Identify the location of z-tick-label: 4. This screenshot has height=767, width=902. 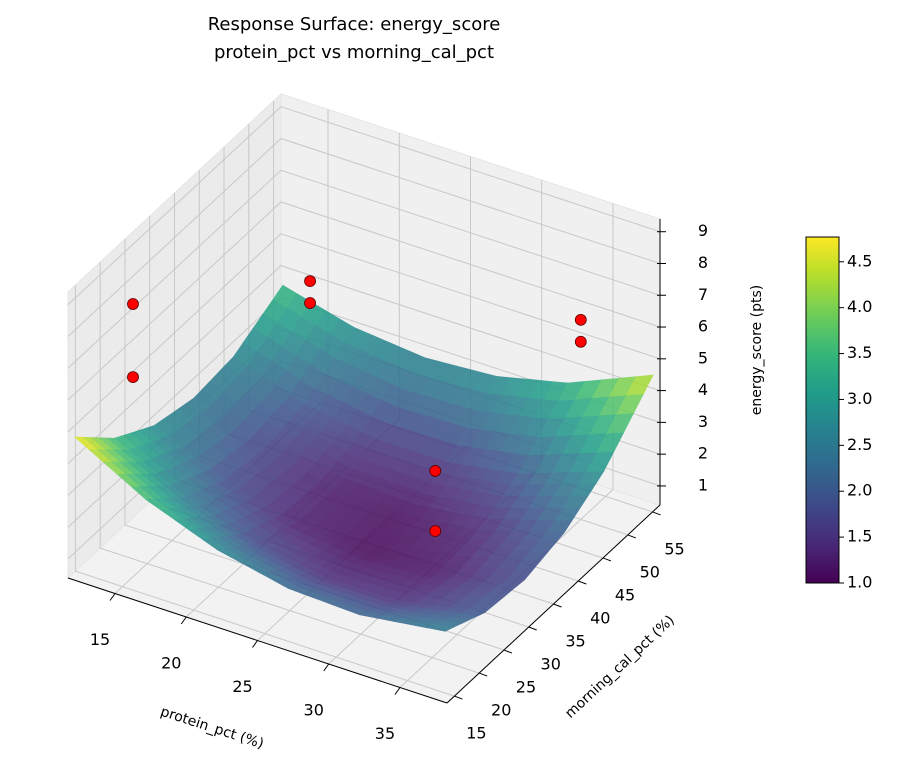
(703, 389).